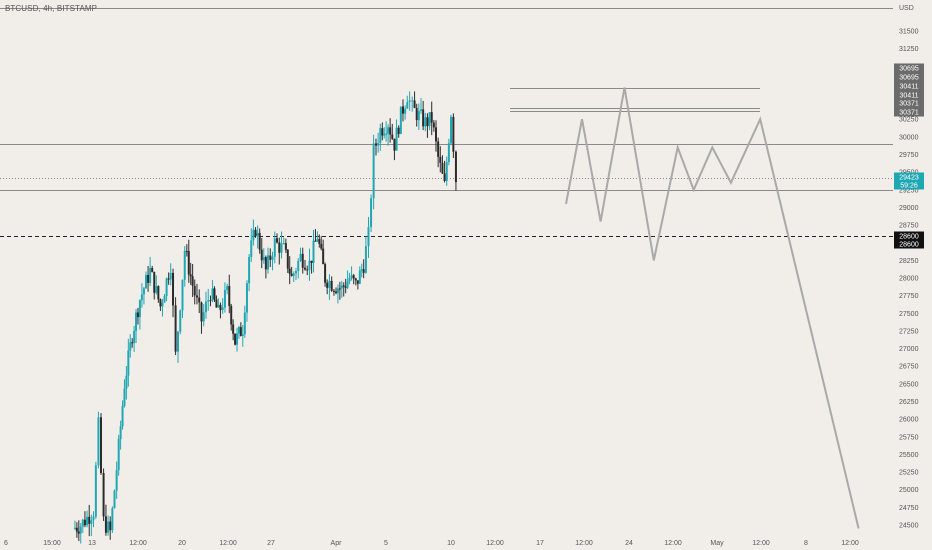  I want to click on time-tick-label: May, so click(717, 543).